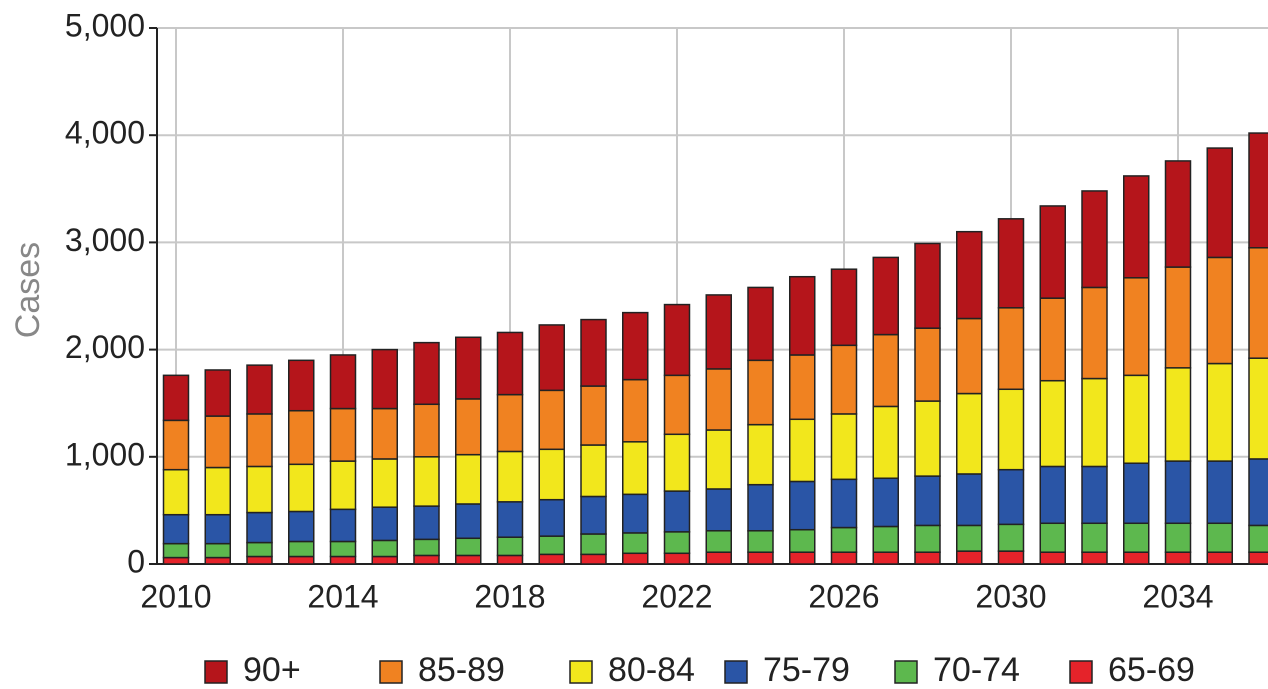  What do you see at coordinates (216, 672) in the screenshot?
I see `legend-swatch` at bounding box center [216, 672].